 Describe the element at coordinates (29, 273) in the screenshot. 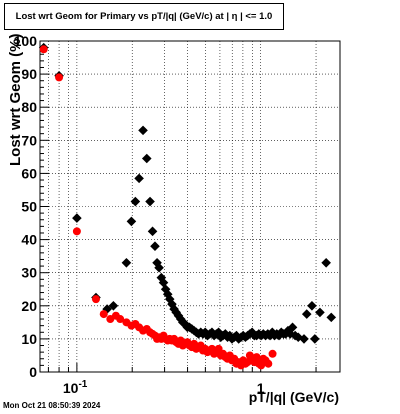

I see `y-tick-label: 30` at that location.